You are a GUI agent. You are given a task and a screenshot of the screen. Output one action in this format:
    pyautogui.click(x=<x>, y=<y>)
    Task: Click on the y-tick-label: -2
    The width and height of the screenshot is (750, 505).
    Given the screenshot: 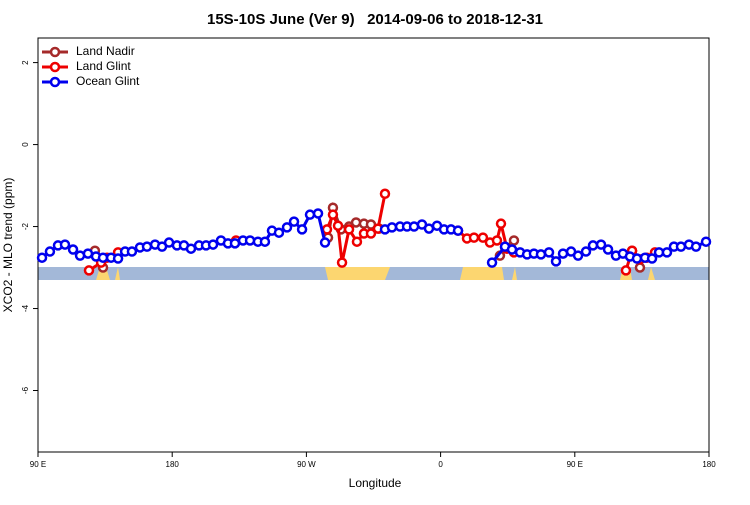 What is the action you would take?
    pyautogui.click(x=25, y=226)
    